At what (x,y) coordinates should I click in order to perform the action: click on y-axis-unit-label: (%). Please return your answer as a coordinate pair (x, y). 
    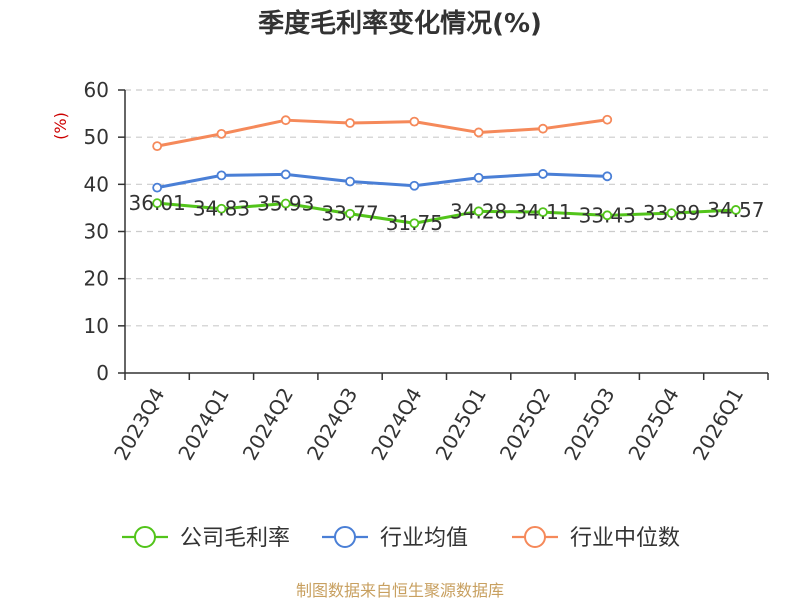
    Looking at the image, I should click on (60, 126).